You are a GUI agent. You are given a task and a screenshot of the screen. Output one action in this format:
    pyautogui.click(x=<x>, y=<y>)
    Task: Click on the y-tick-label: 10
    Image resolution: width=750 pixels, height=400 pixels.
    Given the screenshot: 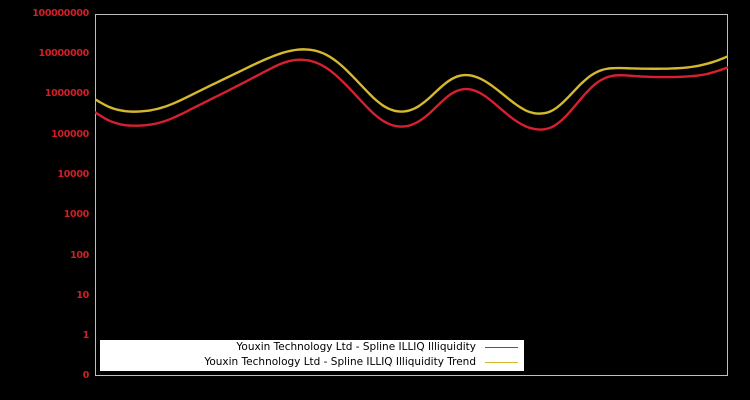 What is the action you would take?
    pyautogui.click(x=82, y=295)
    